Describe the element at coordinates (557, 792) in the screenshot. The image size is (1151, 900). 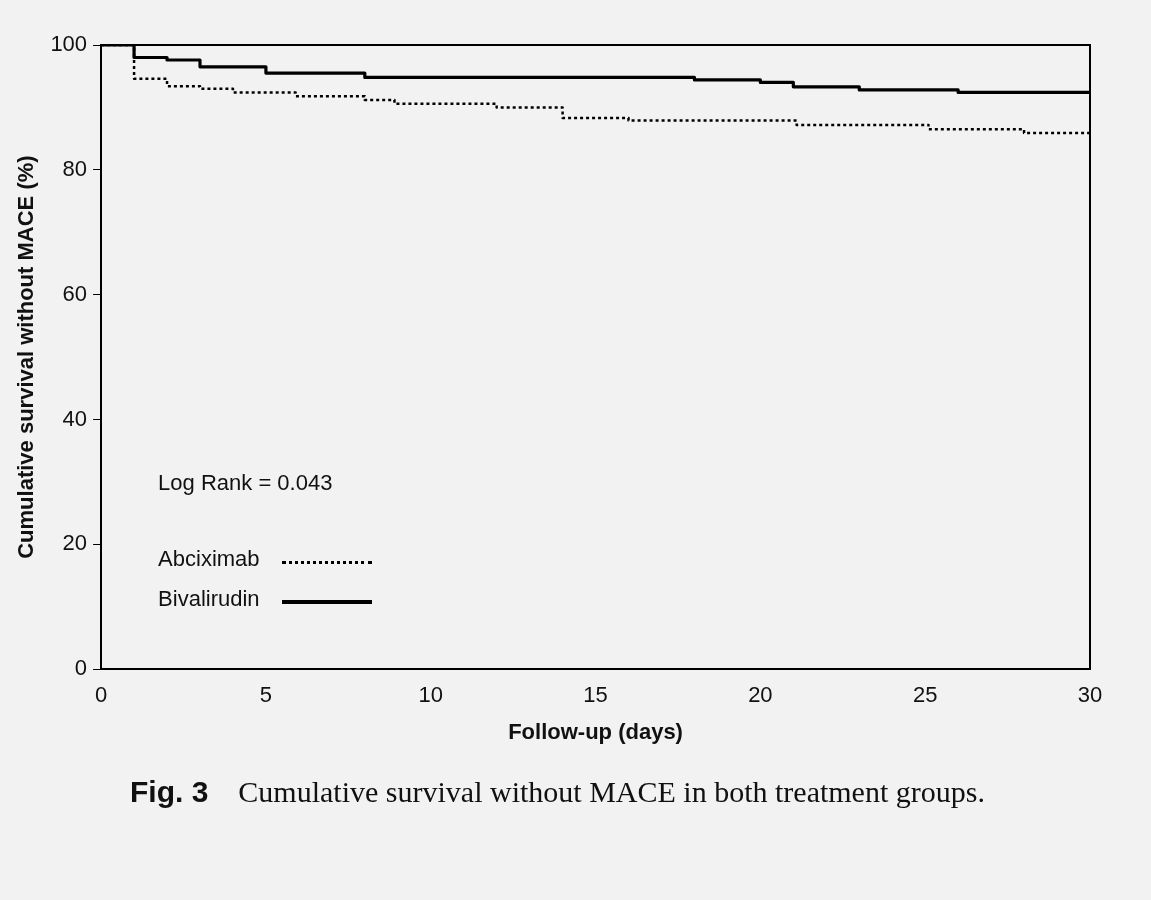
I see `caption: Fig. 3 Cumulative survival without MACE in both treatment groups.` at that location.